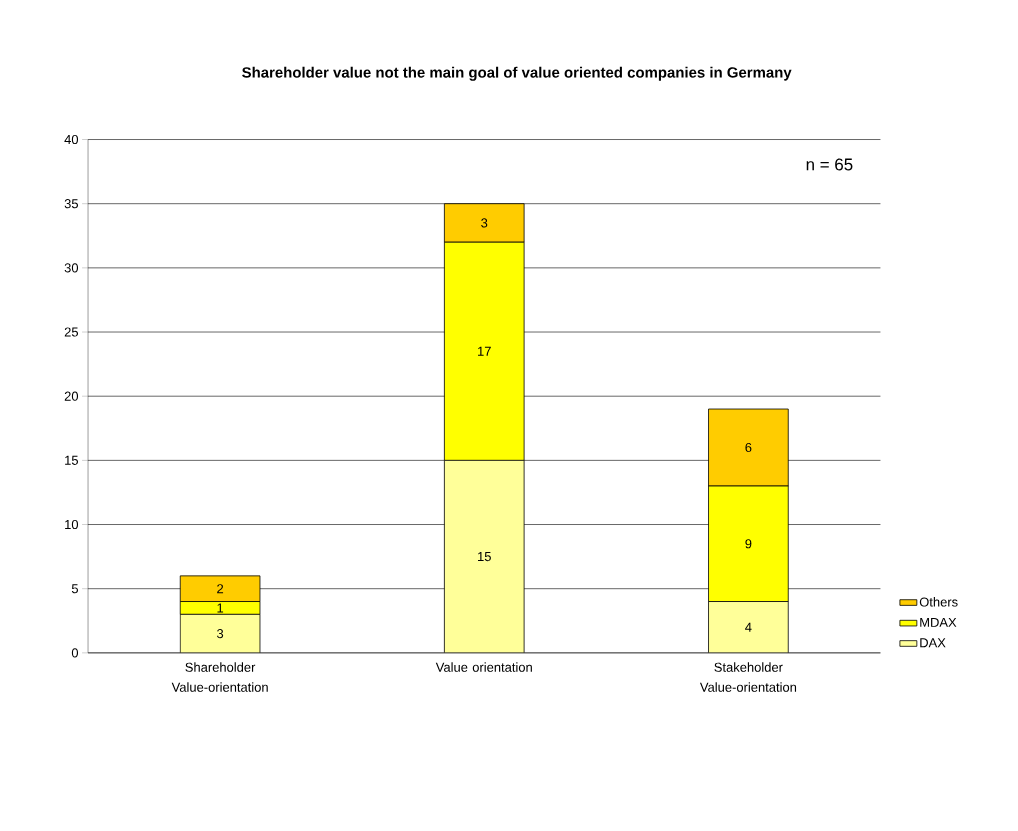  I want to click on y-tick-label: 30, so click(71, 268).